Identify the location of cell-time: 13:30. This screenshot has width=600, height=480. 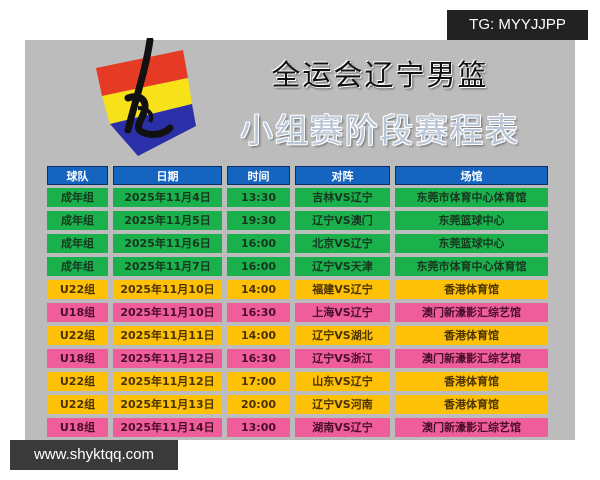
(258, 197).